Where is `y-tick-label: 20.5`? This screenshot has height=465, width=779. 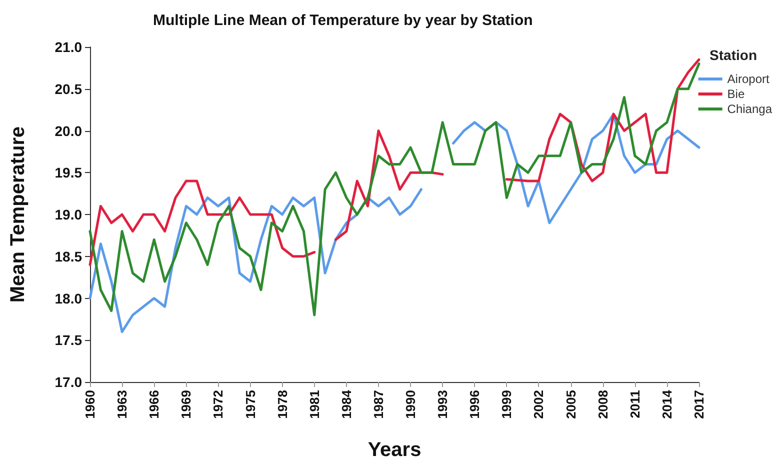 y-tick-label: 20.5 is located at coordinates (68, 88).